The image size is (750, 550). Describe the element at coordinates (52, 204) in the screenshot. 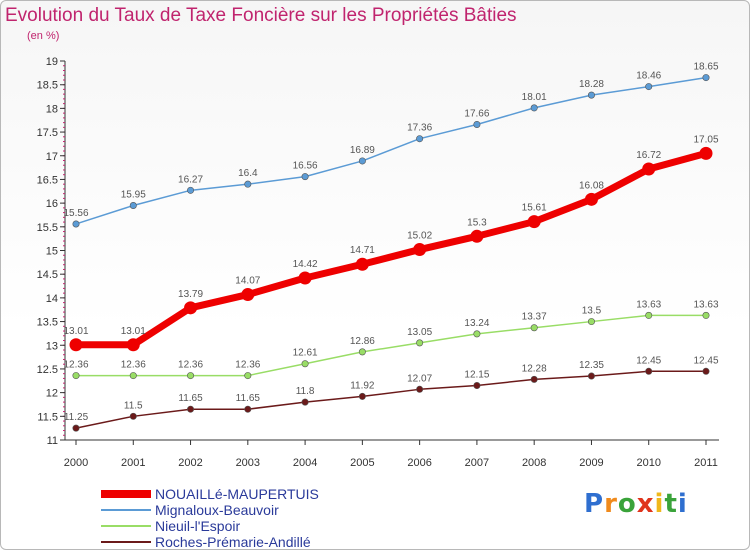

I see `y-tick-label: 16` at that location.